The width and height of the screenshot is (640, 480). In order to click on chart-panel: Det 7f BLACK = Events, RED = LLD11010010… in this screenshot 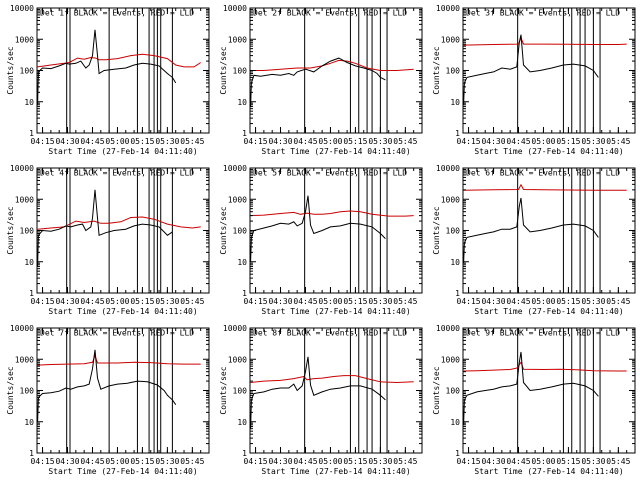, I will do `click(108, 400)`.